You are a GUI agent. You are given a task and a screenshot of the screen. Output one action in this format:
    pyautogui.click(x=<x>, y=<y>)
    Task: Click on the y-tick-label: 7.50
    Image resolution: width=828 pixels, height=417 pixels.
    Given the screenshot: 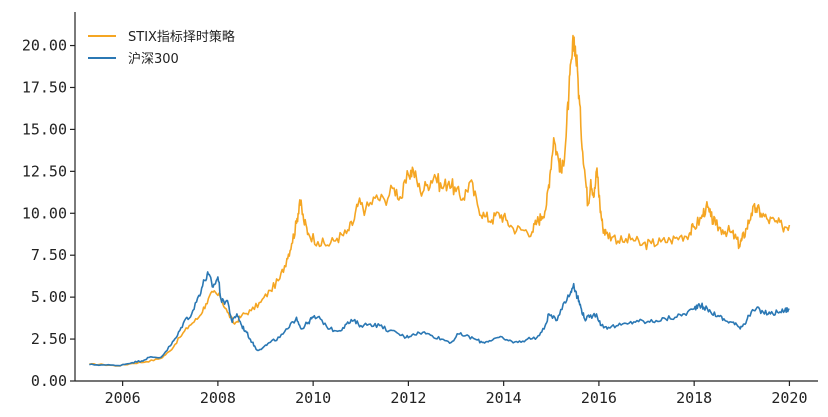 What is the action you would take?
    pyautogui.click(x=49, y=255)
    